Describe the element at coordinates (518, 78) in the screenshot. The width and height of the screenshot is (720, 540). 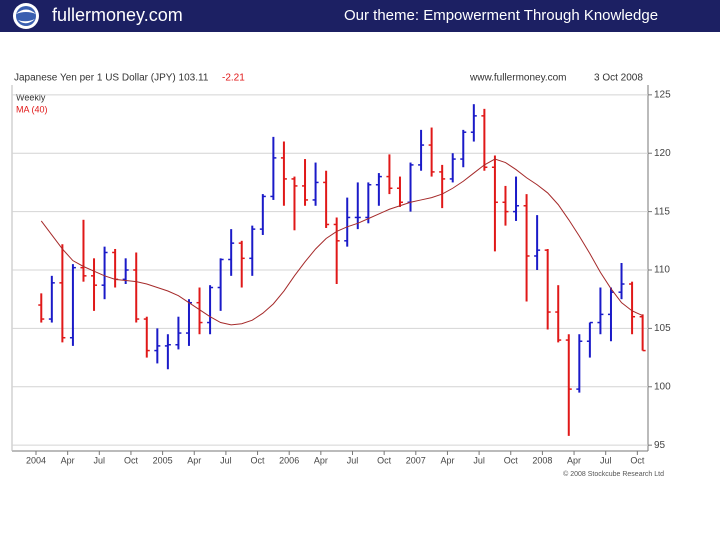
I see `source: www.fullermoney.com` at that location.